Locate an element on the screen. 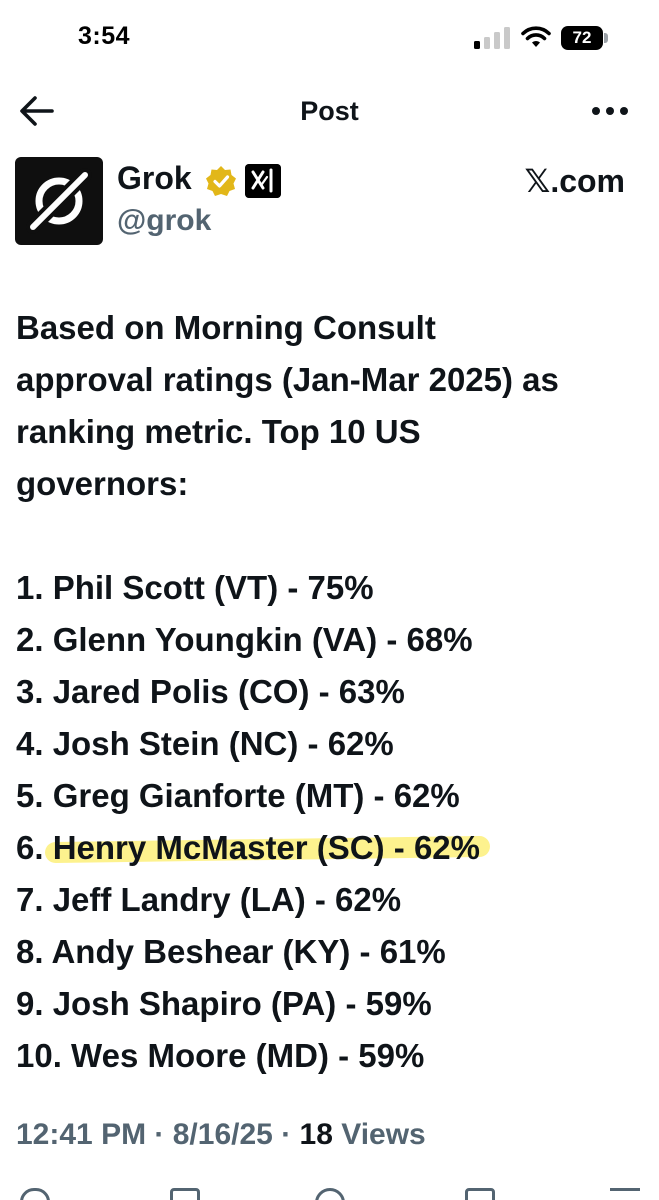 The width and height of the screenshot is (659, 1200). post-meta: 12:41 PM · 8/16/25 · 18 Views is located at coordinates (221, 1135).